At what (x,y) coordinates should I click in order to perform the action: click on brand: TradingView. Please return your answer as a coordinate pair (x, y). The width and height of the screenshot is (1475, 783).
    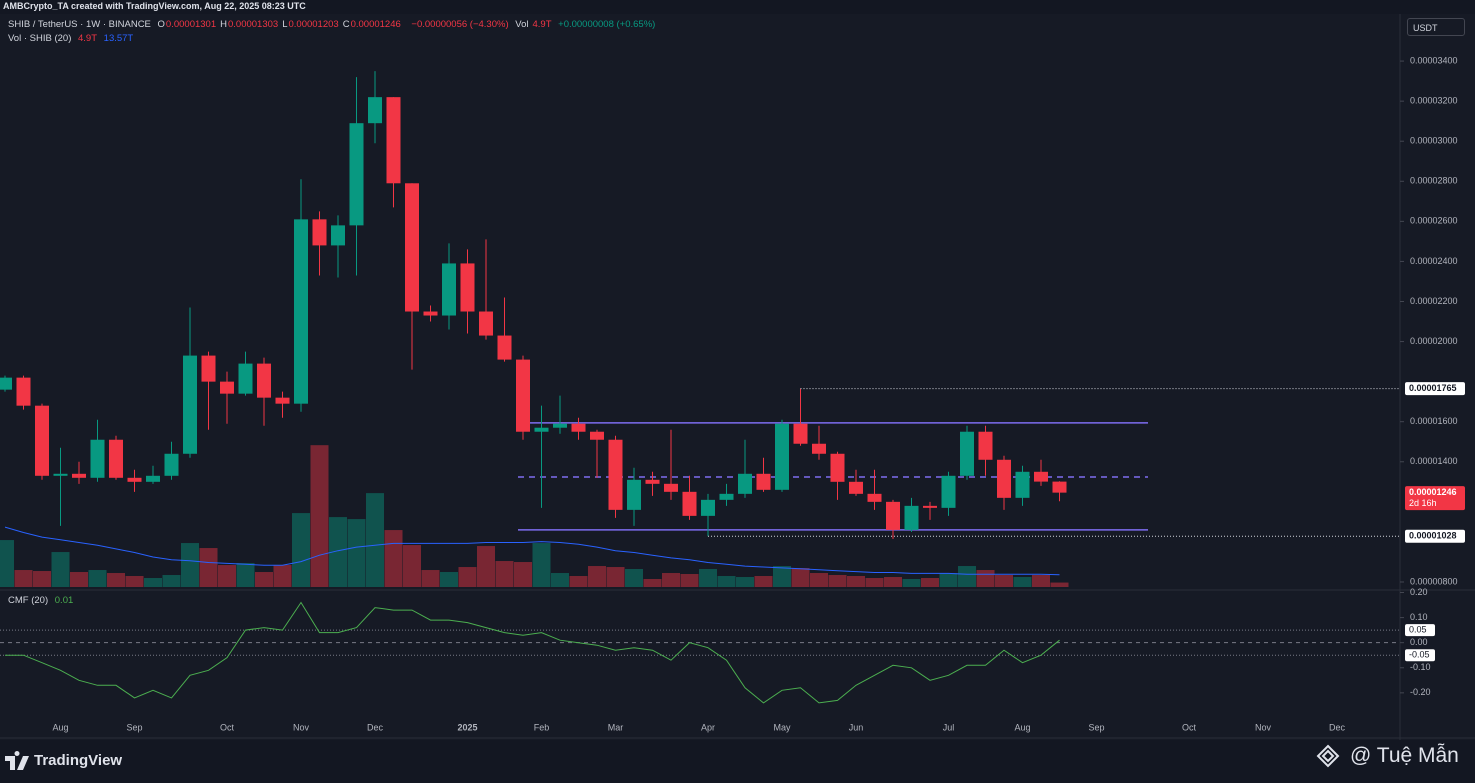
    Looking at the image, I should click on (78, 760).